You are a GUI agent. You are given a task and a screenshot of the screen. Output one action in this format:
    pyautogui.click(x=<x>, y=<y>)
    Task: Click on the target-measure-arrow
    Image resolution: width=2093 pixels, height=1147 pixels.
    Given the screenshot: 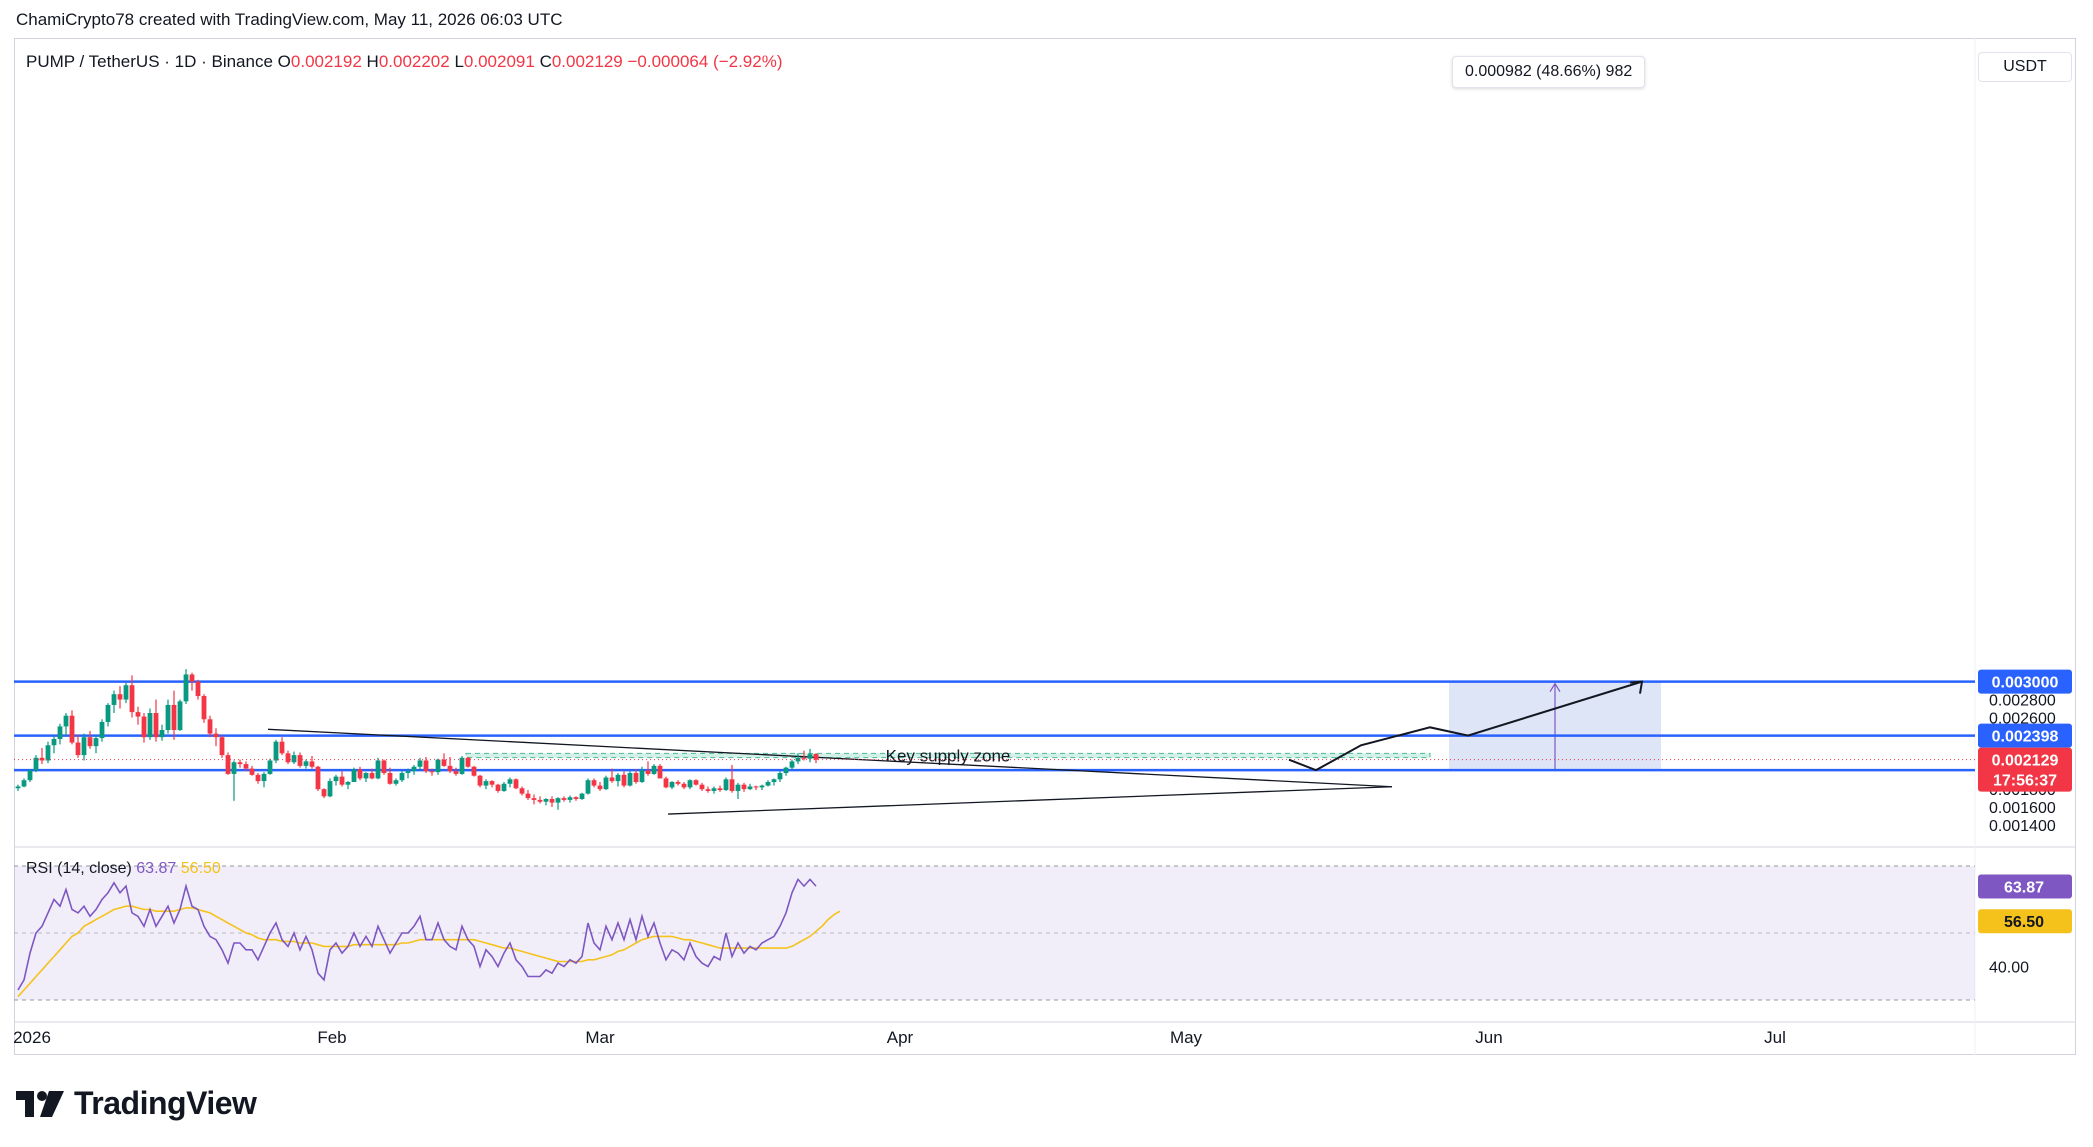 What is the action you would take?
    pyautogui.click(x=1555, y=687)
    